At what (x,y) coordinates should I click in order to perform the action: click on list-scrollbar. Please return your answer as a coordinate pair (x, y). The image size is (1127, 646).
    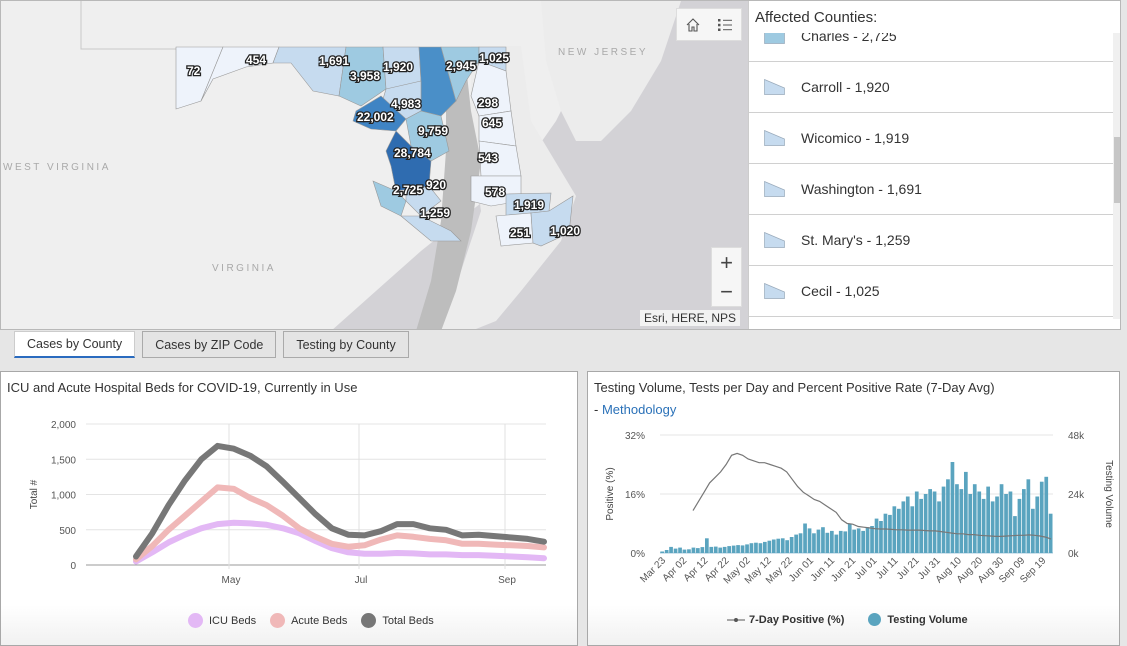
    Looking at the image, I should click on (1116, 176).